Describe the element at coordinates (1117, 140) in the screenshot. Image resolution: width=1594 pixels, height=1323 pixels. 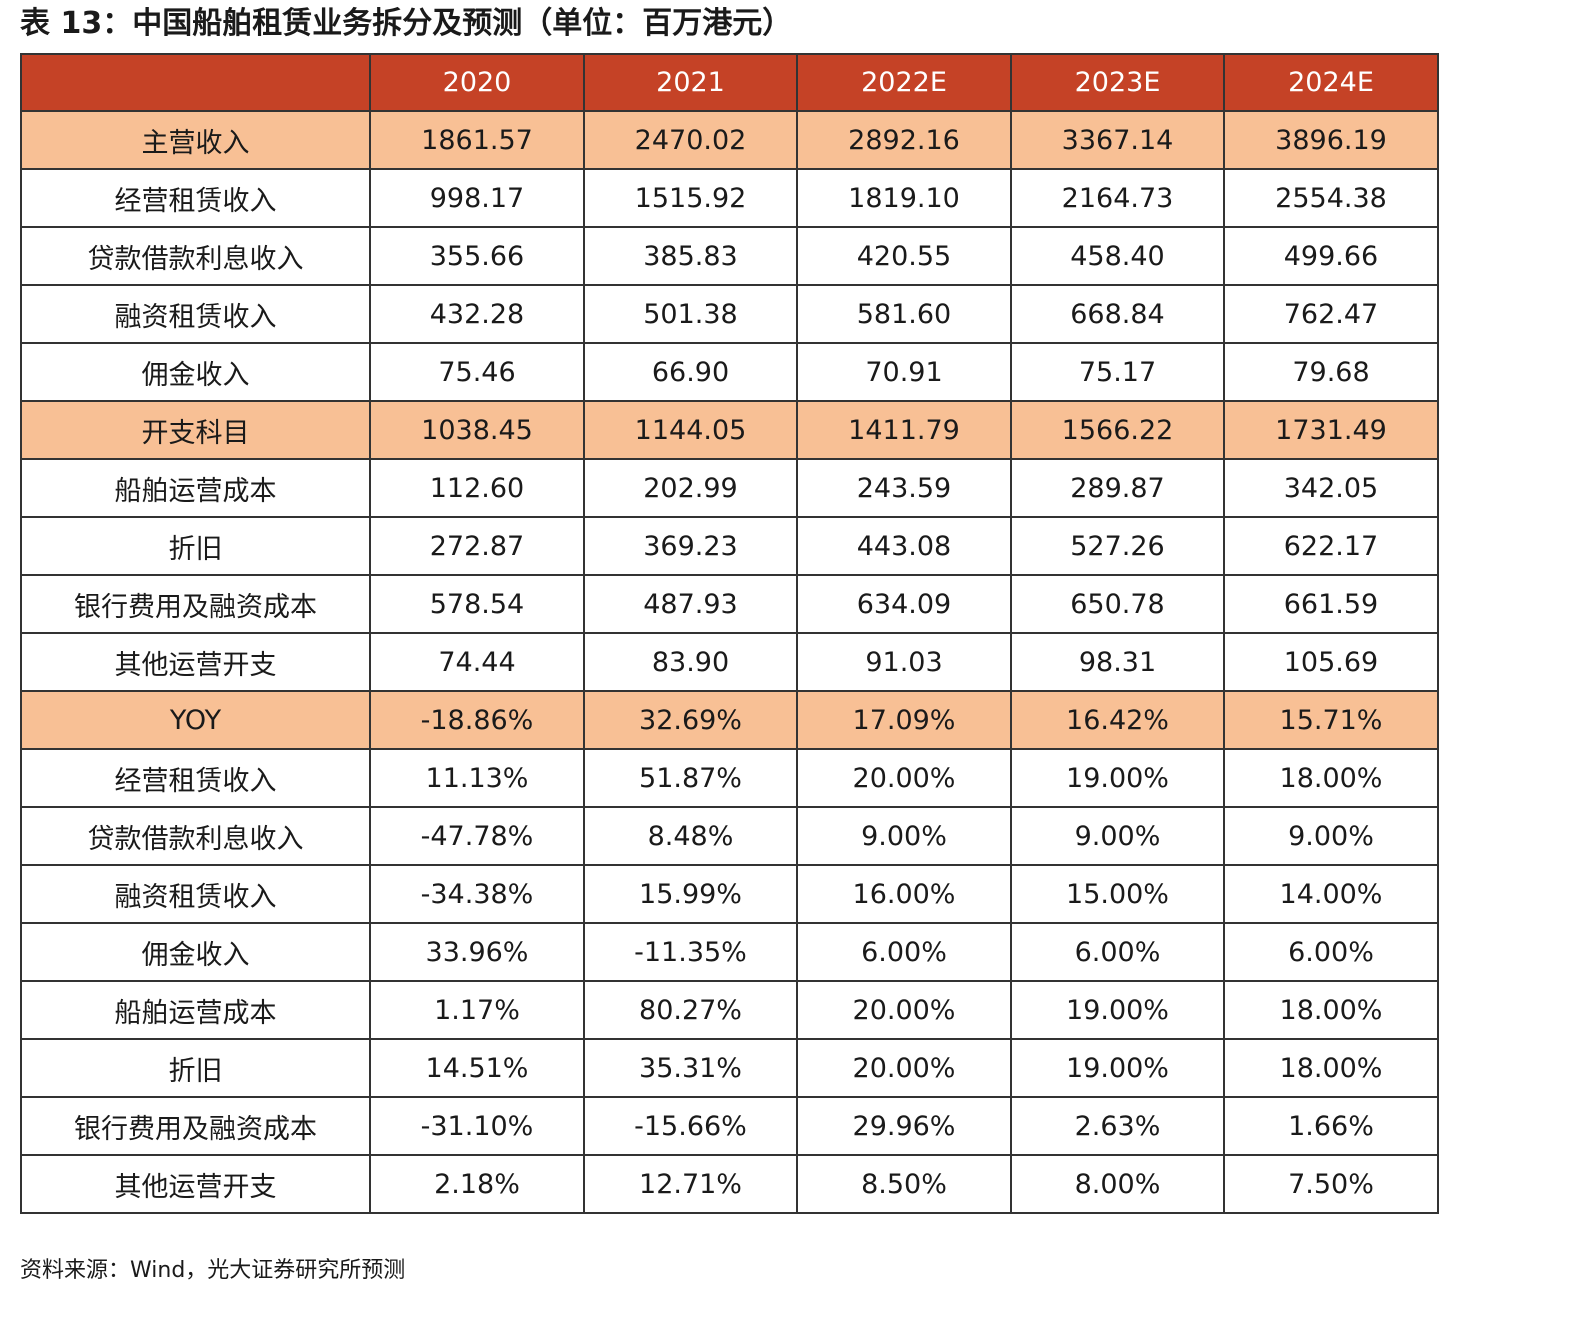
I see `cell: 3367.14` at that location.